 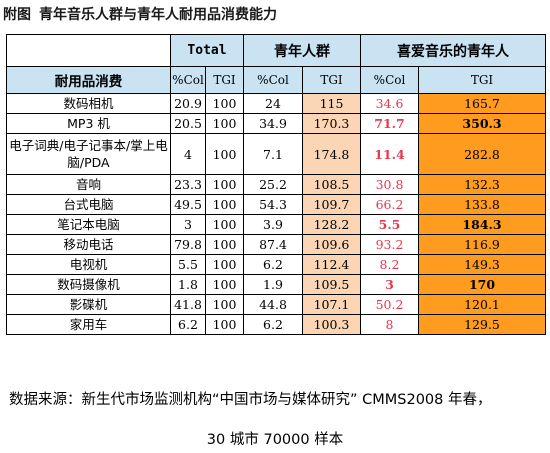 I want to click on music-pct-cell: 66.2, so click(x=389, y=204).